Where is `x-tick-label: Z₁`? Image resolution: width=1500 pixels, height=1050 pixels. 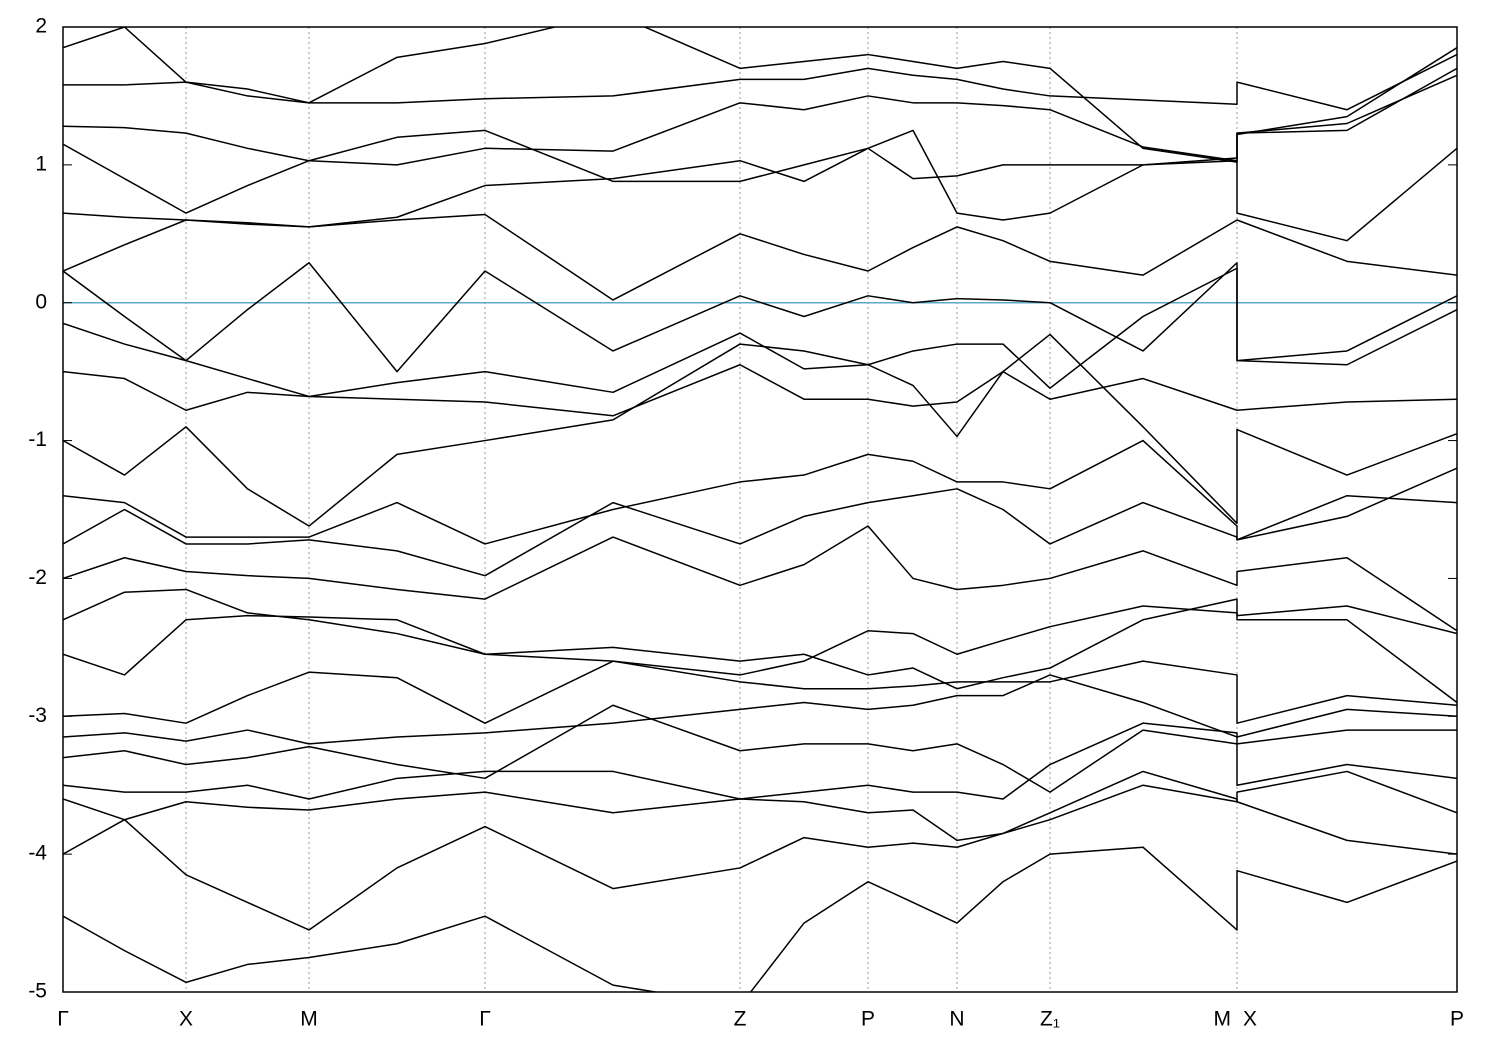 x-tick-label: Z₁ is located at coordinates (1050, 1019).